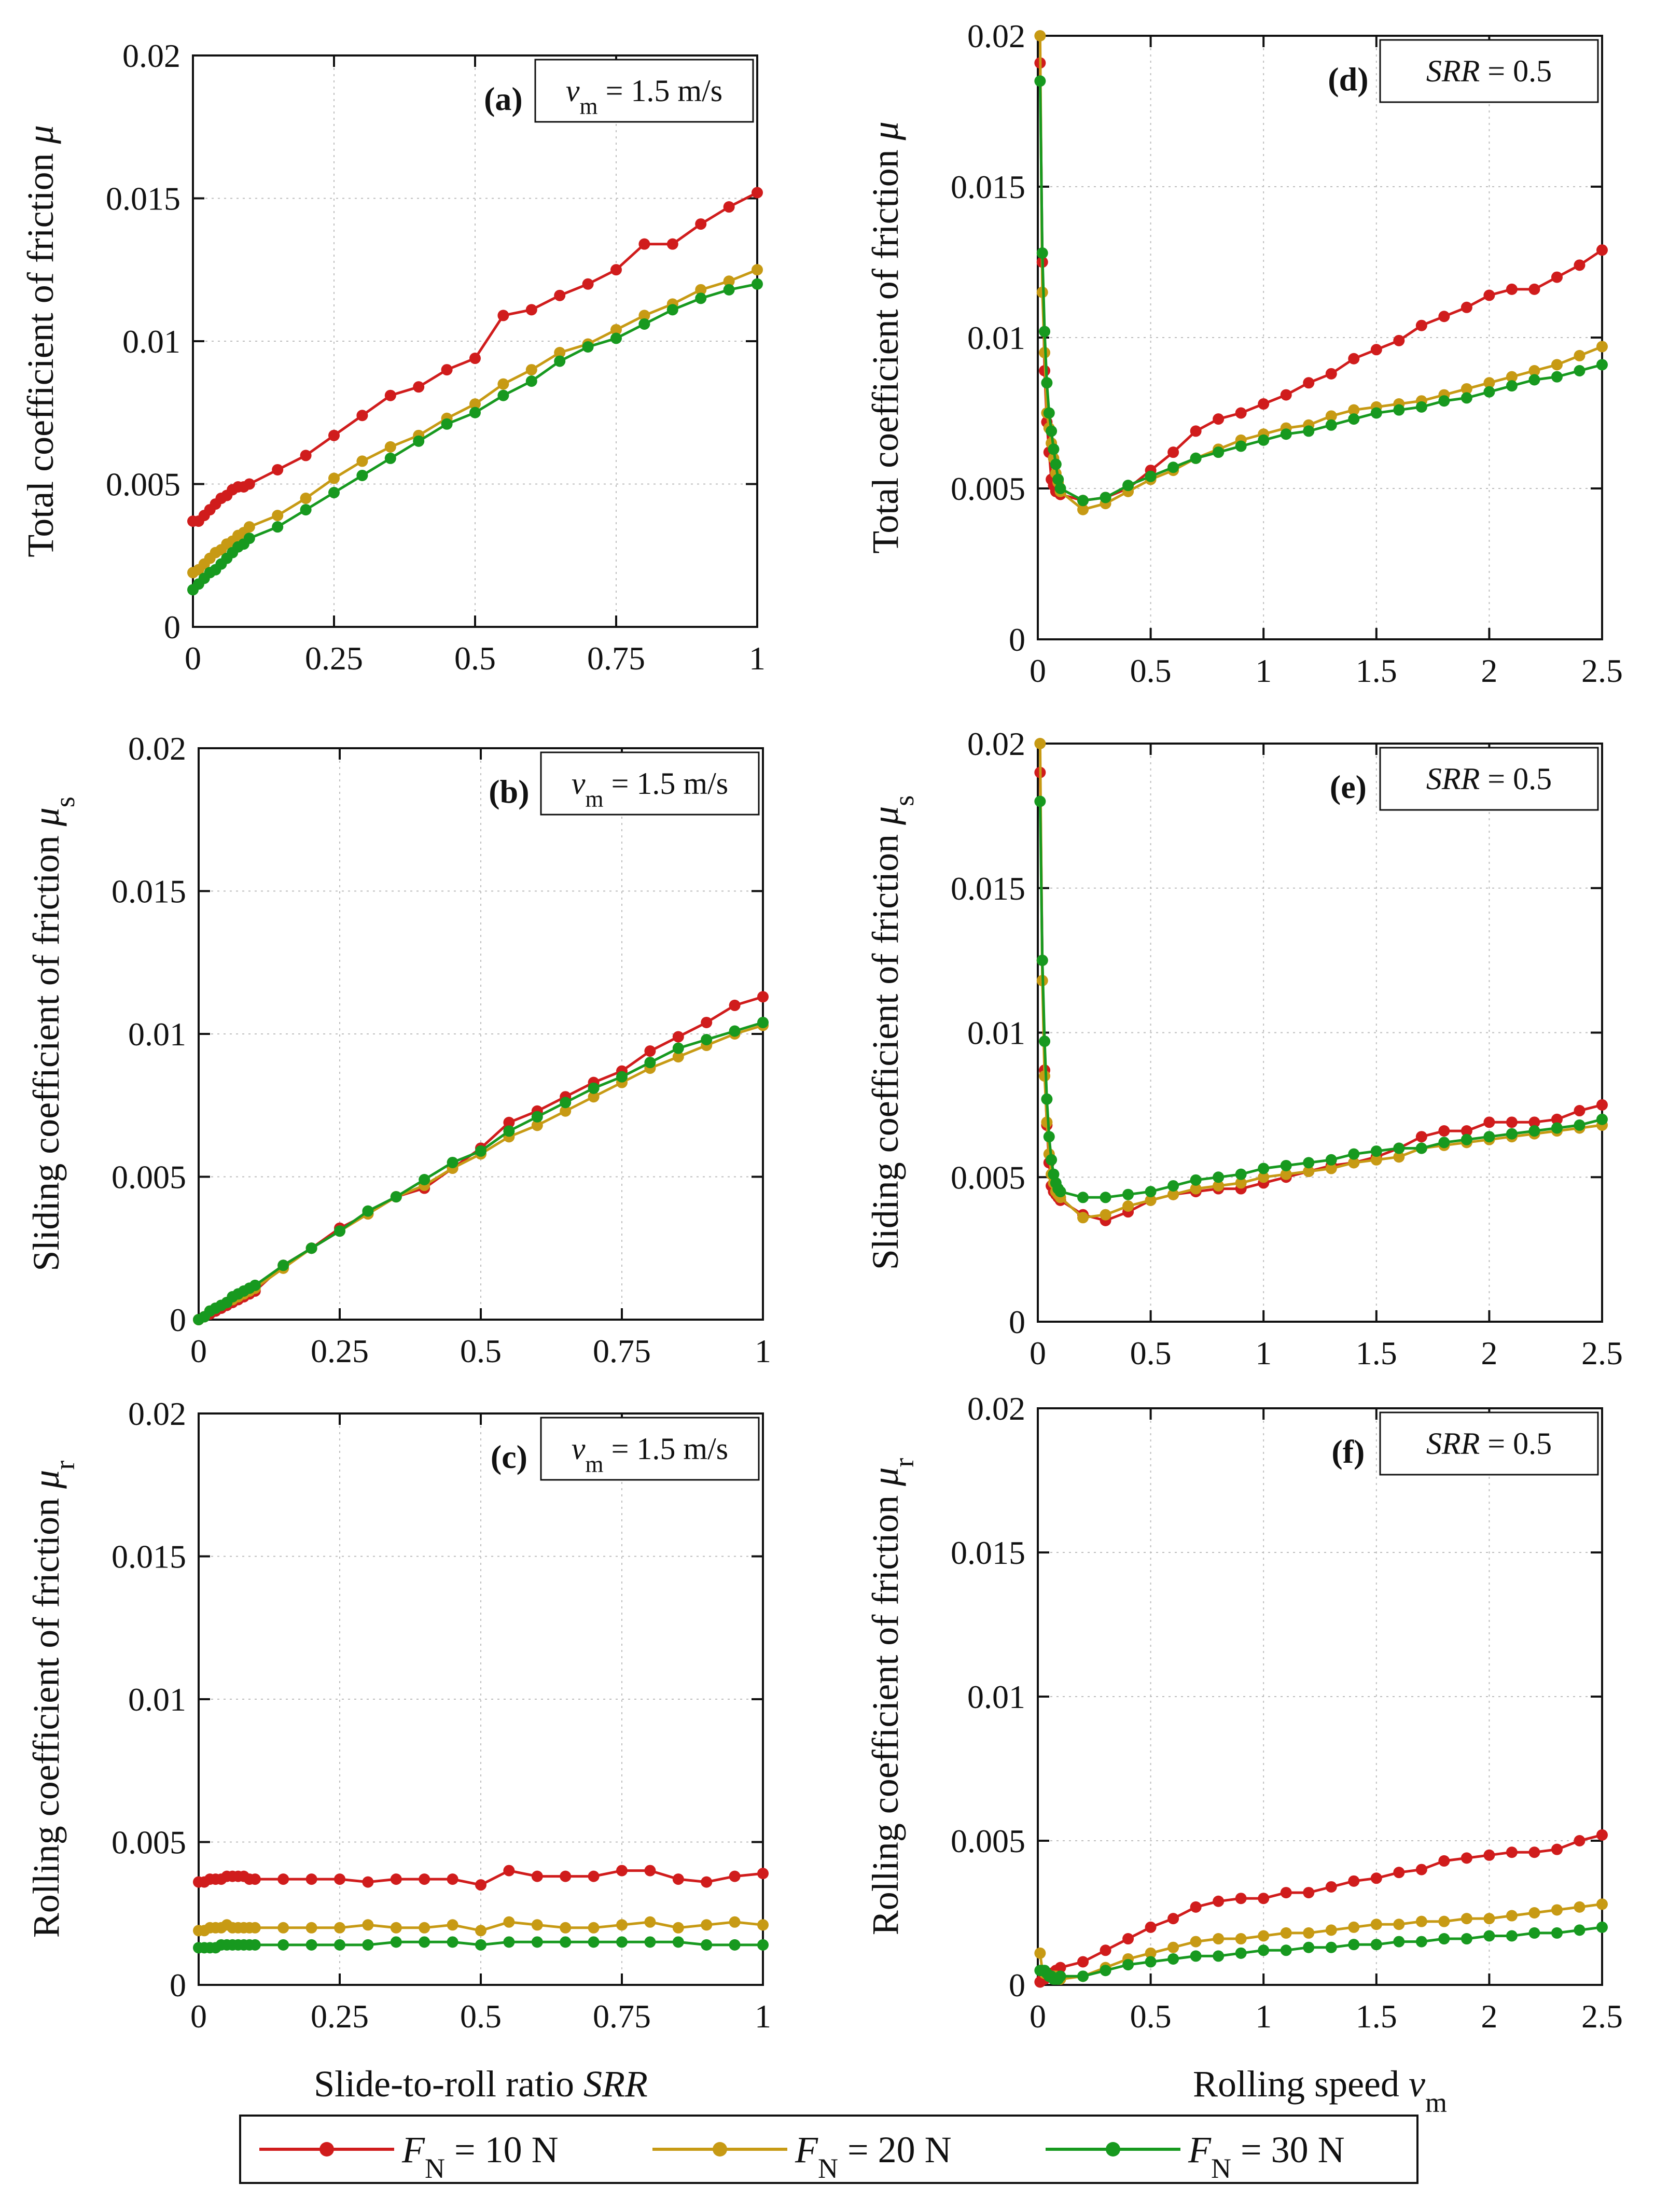 This screenshot has width=1655, height=2212. Describe the element at coordinates (996, 36) in the screenshot. I see `y-tick-label: 0.02` at that location.